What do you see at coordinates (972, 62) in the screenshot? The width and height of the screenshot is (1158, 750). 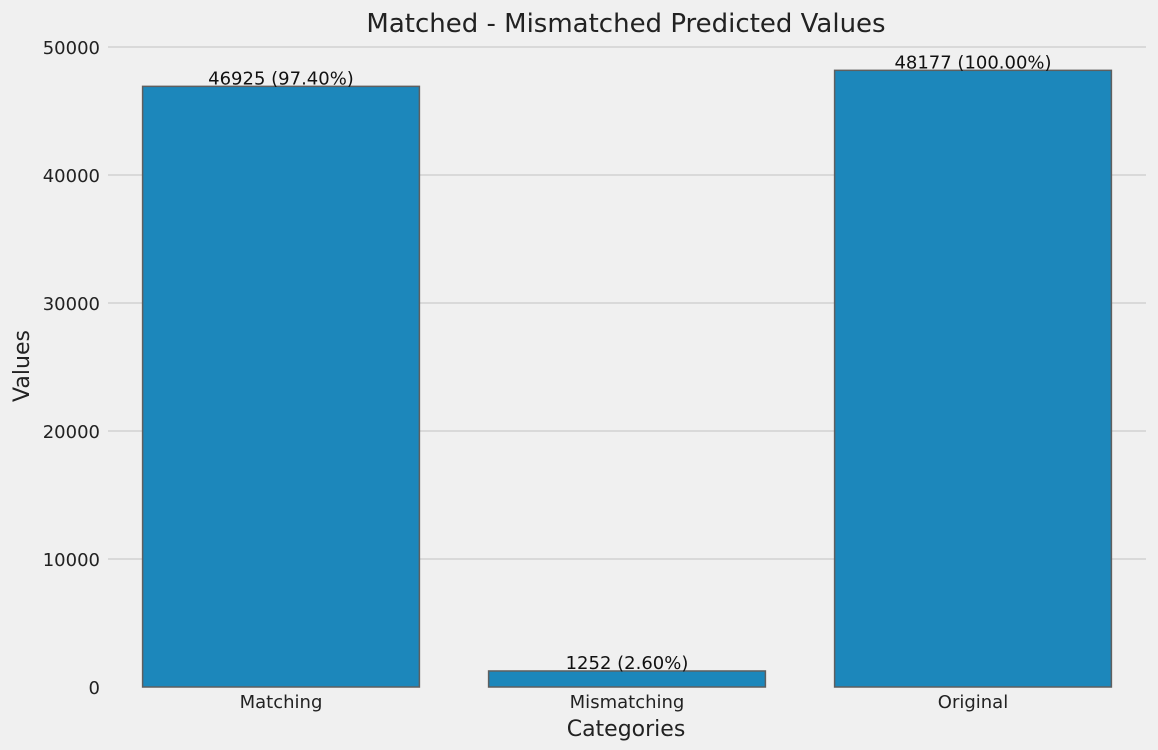 I see `bar-value-label: 48177 (100.00%)` at bounding box center [972, 62].